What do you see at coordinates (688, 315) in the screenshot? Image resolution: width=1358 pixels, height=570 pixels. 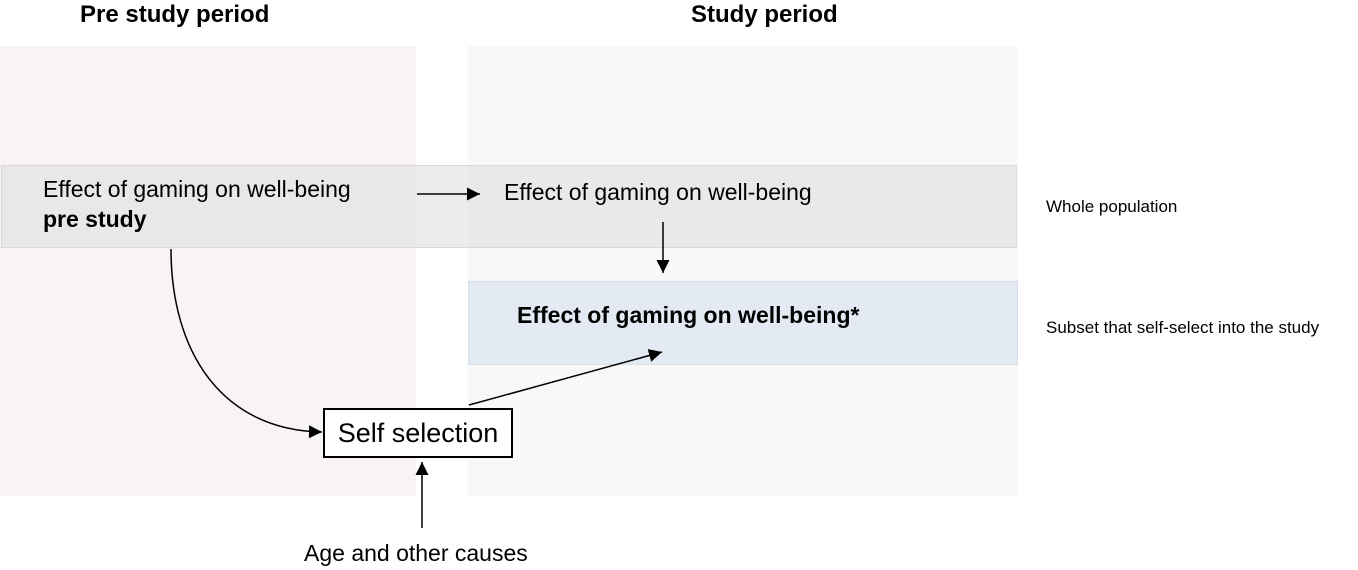 I see `subset-effect-node: Effect of gaming on well-being*` at bounding box center [688, 315].